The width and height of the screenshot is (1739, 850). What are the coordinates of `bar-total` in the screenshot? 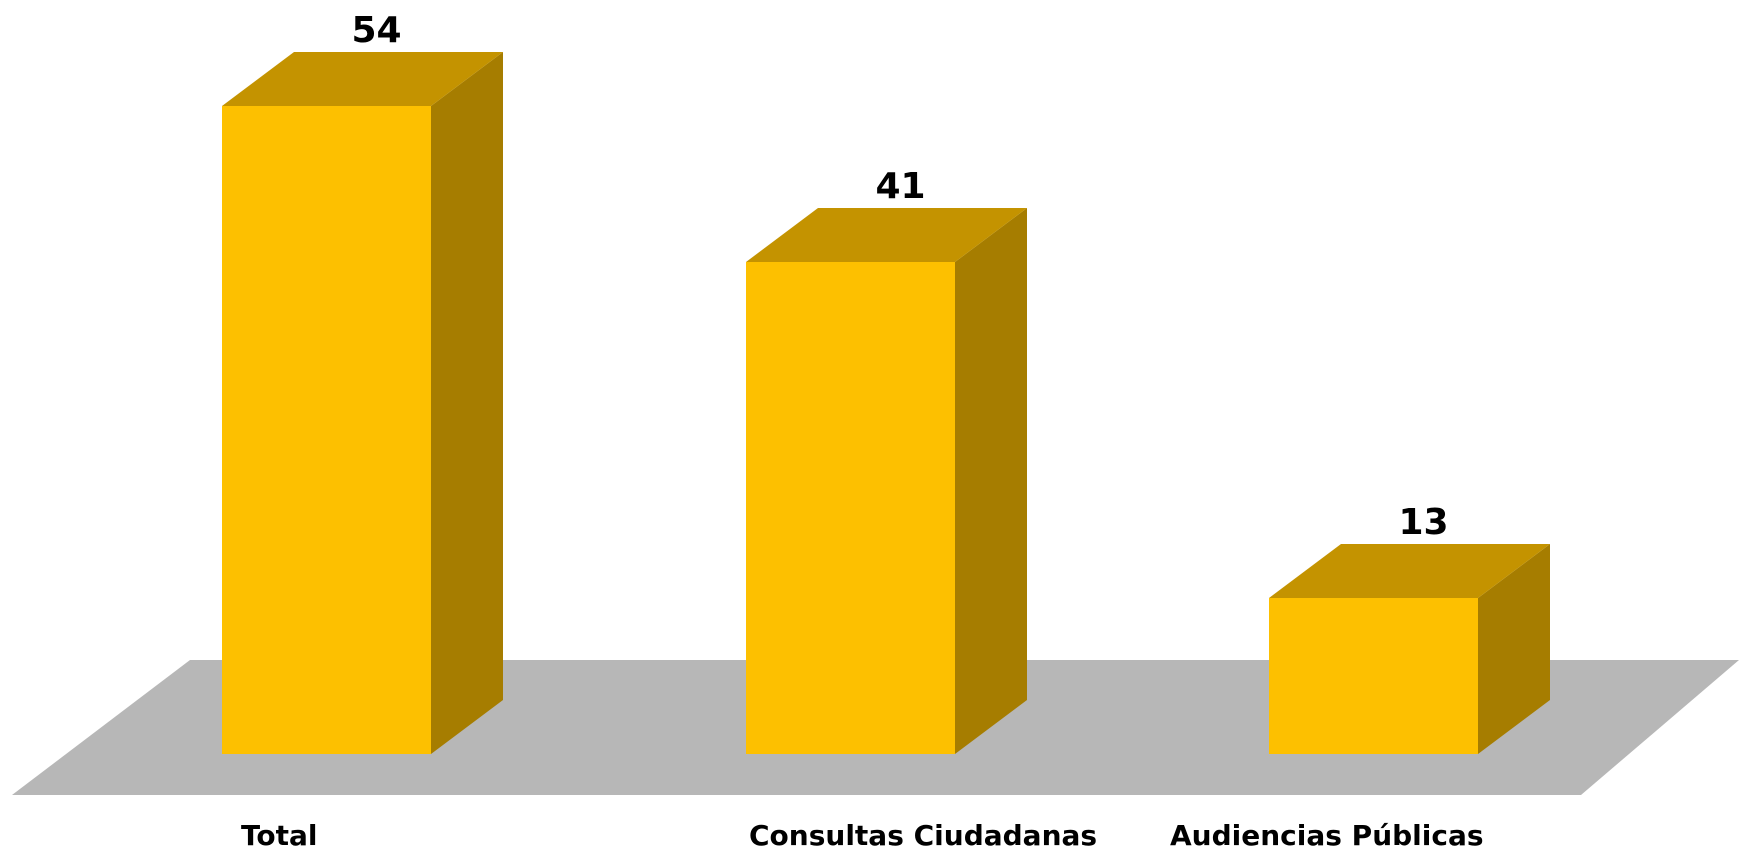 It's located at (362, 403).